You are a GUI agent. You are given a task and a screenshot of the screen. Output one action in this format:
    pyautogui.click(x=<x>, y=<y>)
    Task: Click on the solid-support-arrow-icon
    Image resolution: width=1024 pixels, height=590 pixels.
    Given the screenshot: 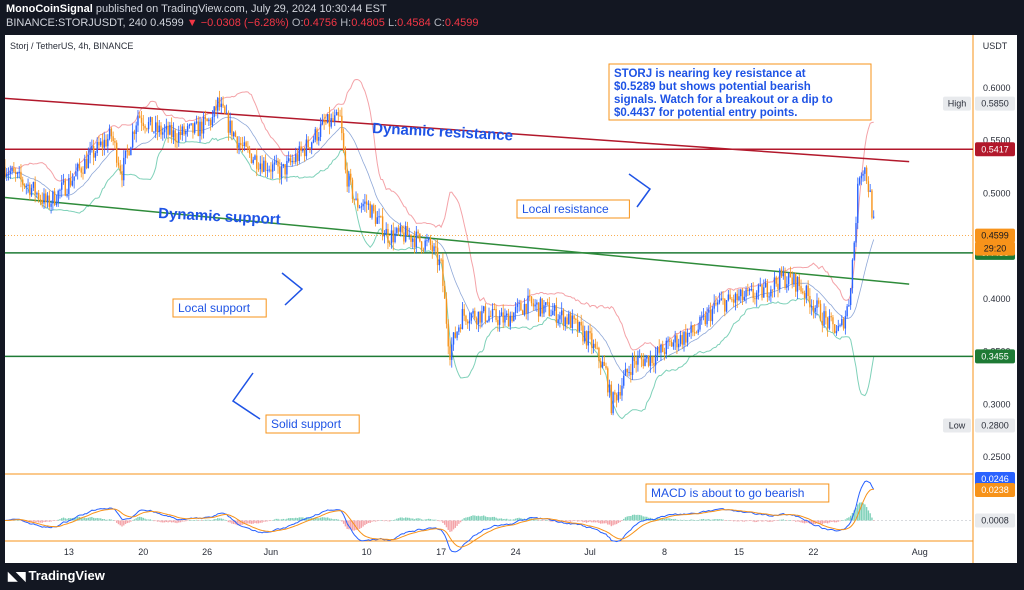 What is the action you would take?
    pyautogui.click(x=246, y=396)
    